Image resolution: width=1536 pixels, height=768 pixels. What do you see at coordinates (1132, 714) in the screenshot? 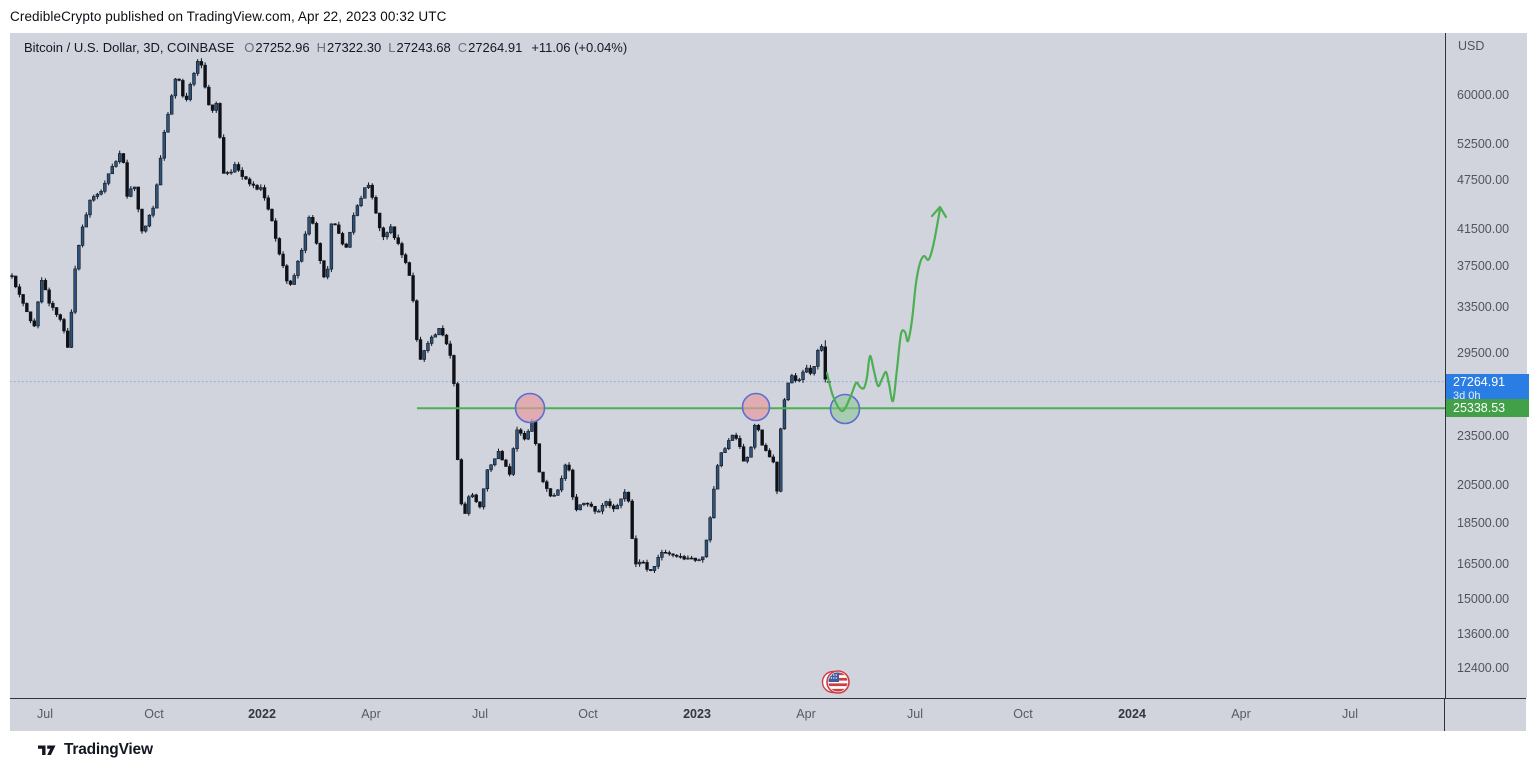
I see `time-axis-label: 2024` at bounding box center [1132, 714].